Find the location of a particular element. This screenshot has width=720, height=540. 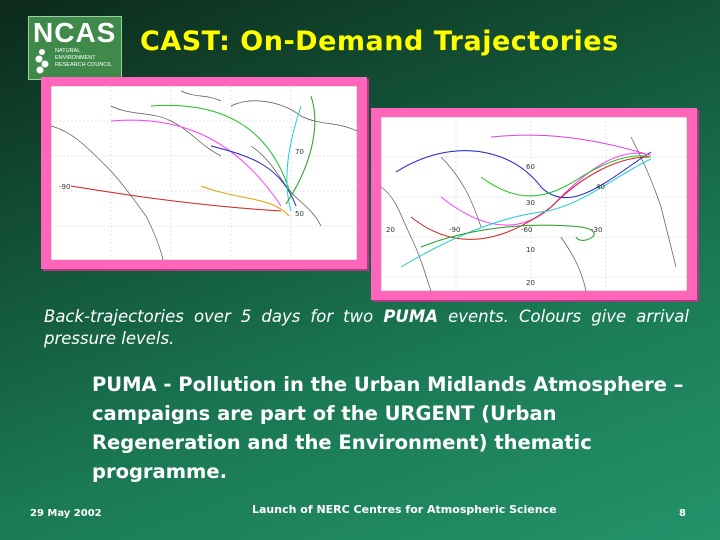

map-right-plot: 60 20 -90 -60 -30 30 40 10 20 is located at coordinates (534, 204).